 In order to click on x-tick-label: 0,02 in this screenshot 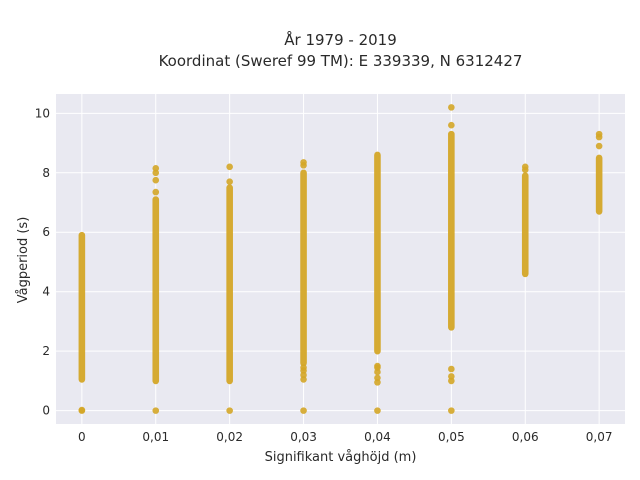, I will do `click(229, 437)`.